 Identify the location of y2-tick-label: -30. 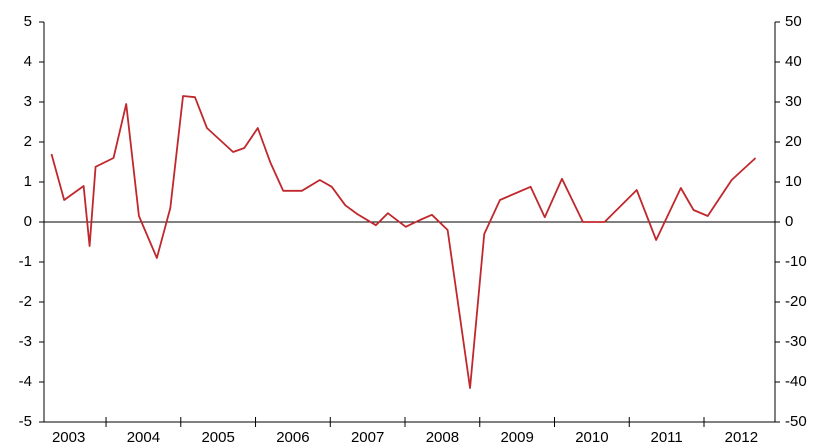
(796, 341).